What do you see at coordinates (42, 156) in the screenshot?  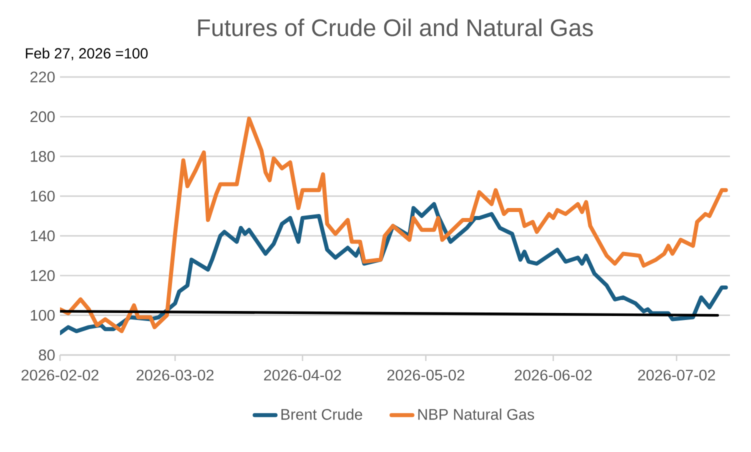 I see `y-tick-label: 180` at bounding box center [42, 156].